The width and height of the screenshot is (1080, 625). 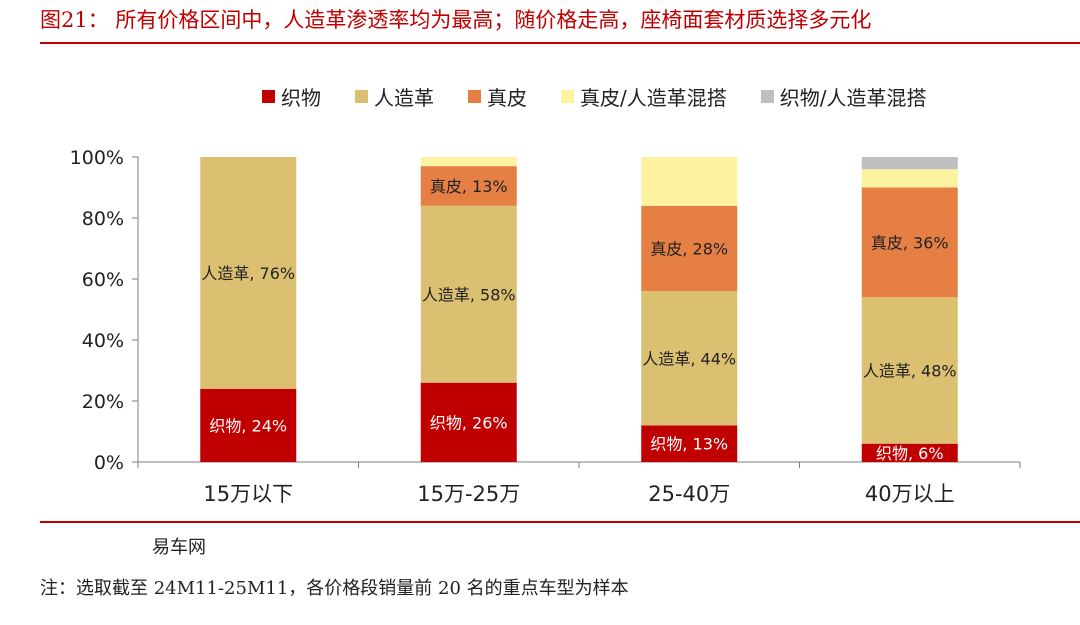 I want to click on x-tick-label: 40万以上, so click(x=910, y=494).